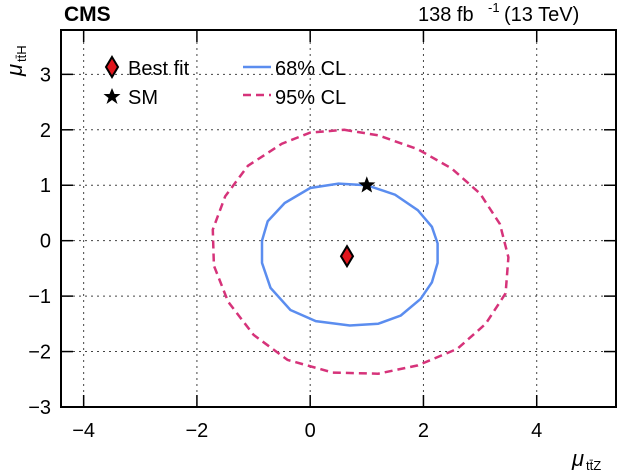 The height and width of the screenshot is (473, 623). I want to click on luminosity-value: 138 fb, so click(446, 15).